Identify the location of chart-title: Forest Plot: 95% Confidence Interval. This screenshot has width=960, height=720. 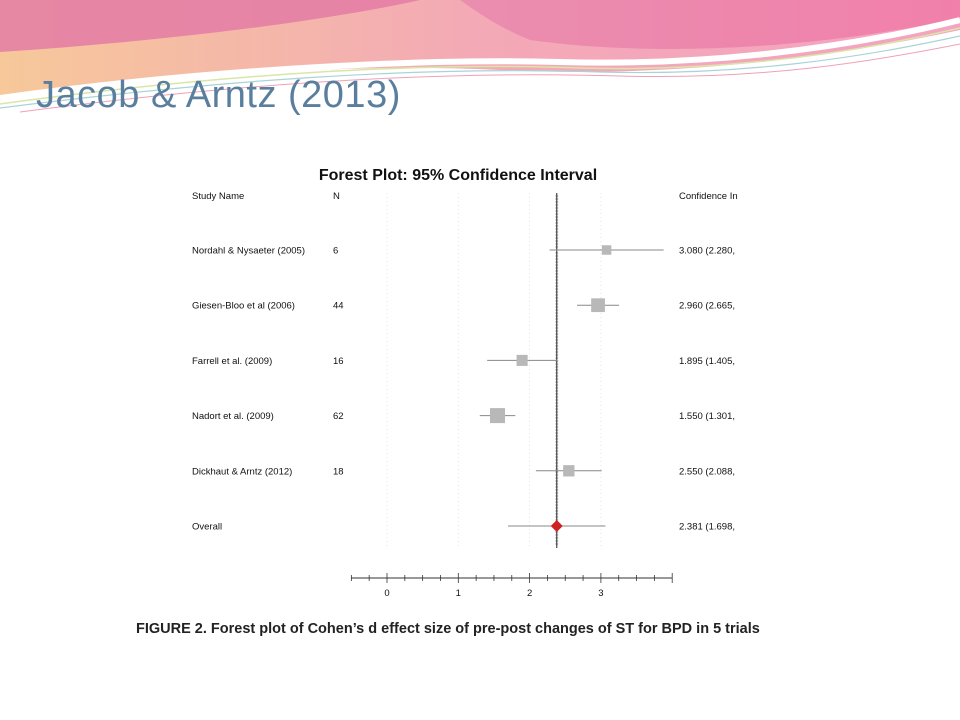
(458, 175).